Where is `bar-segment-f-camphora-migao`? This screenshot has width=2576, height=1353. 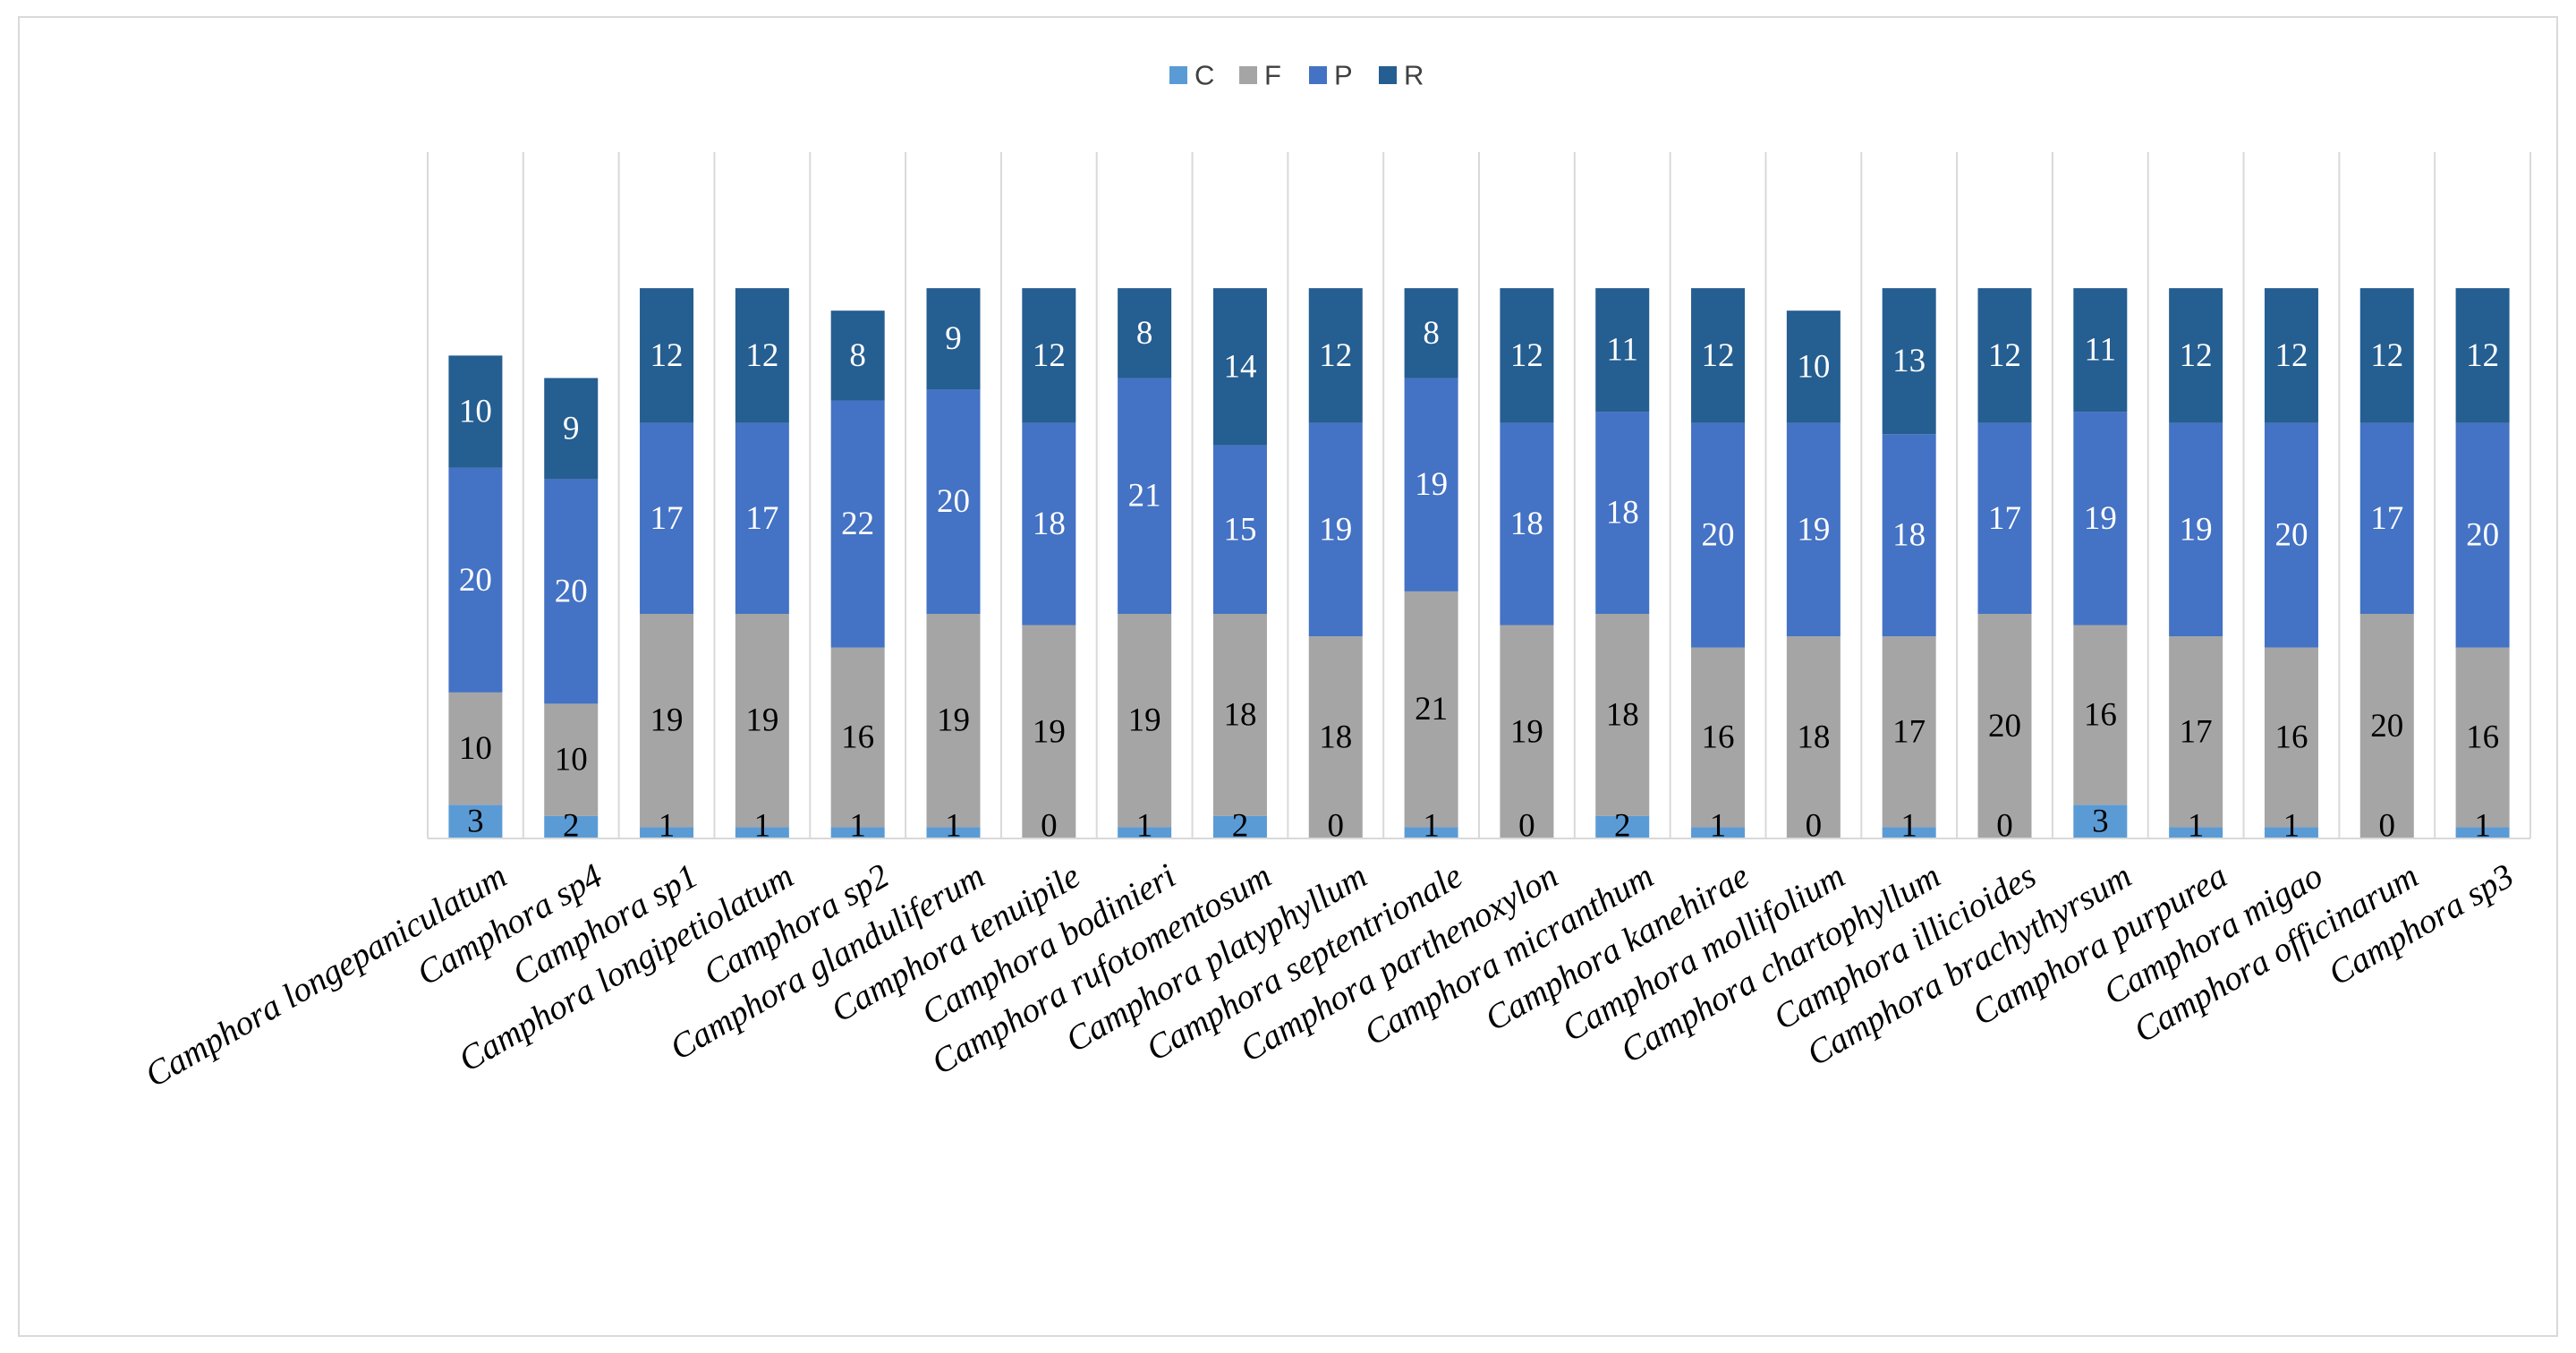 bar-segment-f-camphora-migao is located at coordinates (2291, 737).